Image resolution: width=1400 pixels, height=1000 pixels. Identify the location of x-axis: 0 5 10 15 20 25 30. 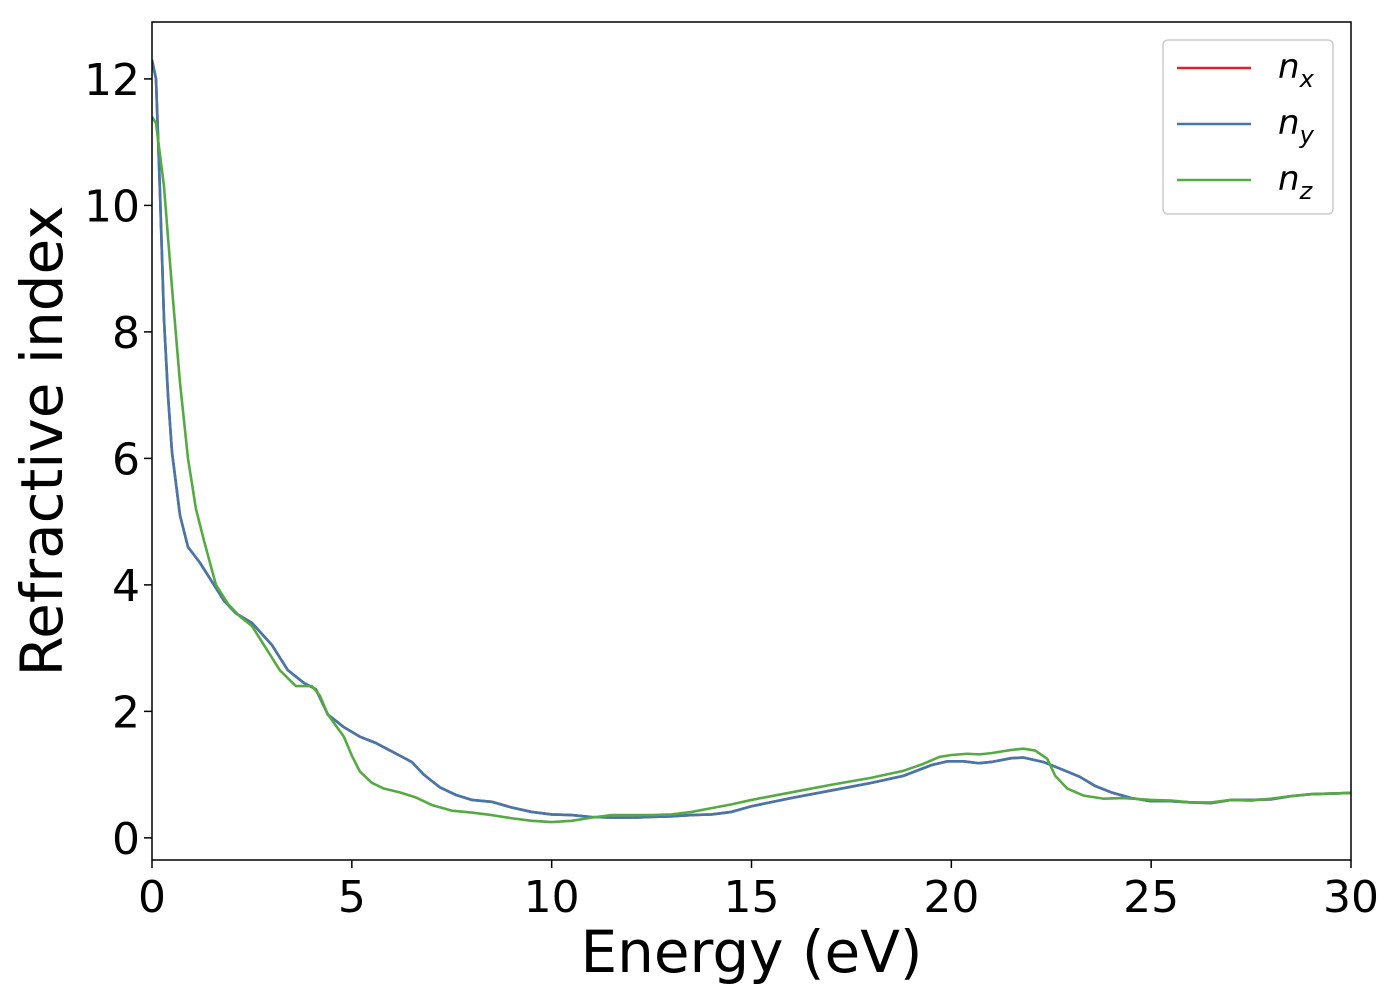
(758, 891).